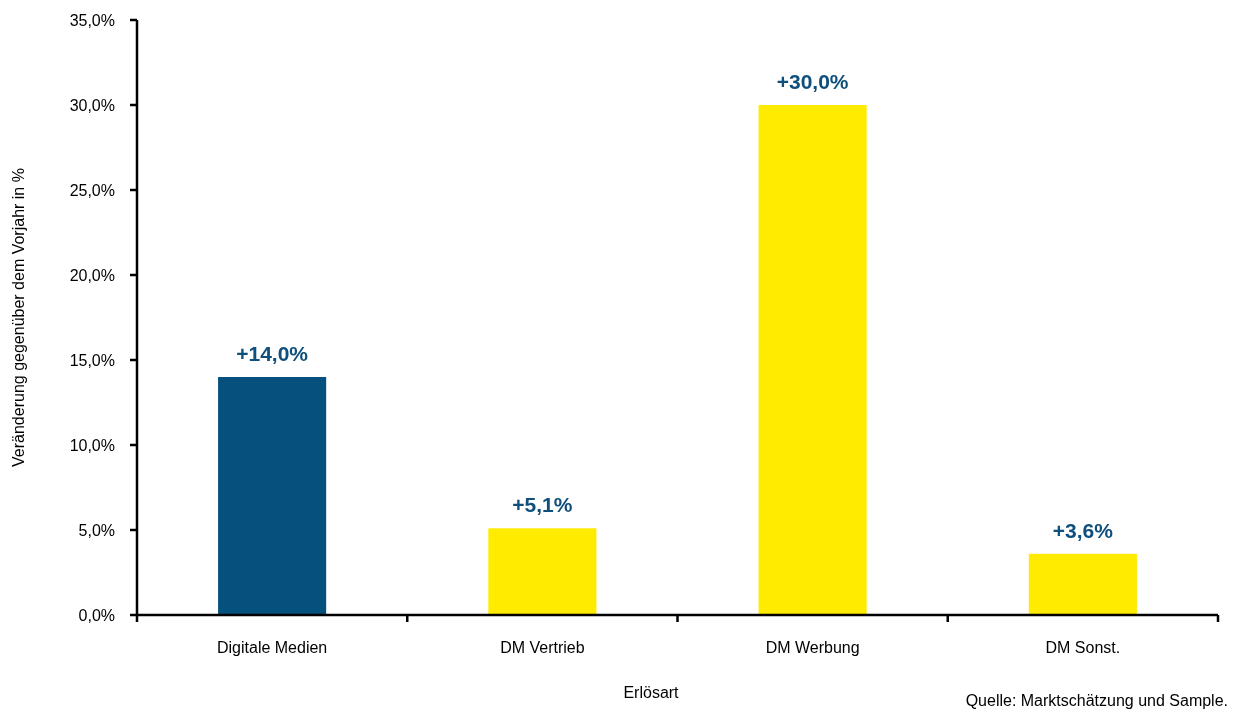 The width and height of the screenshot is (1234, 712). What do you see at coordinates (1083, 530) in the screenshot?
I see `data-label: +3,6%` at bounding box center [1083, 530].